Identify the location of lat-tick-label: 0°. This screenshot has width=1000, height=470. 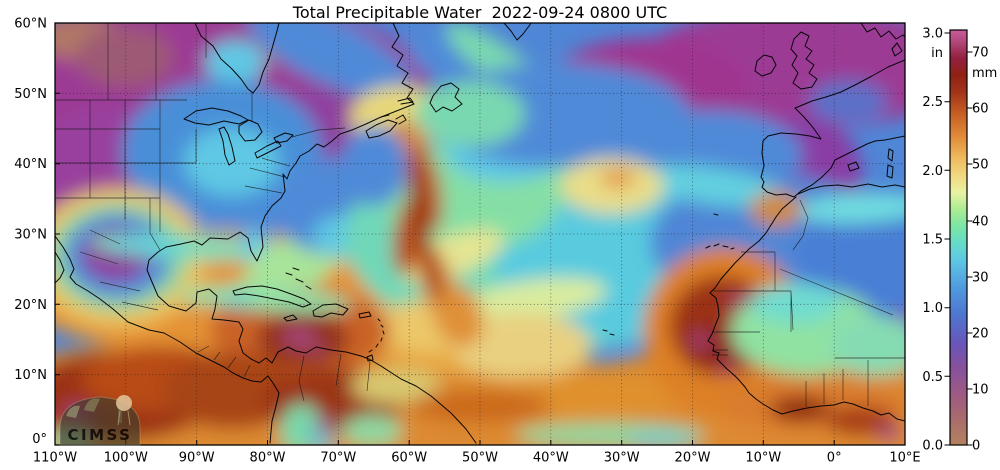
(39, 439).